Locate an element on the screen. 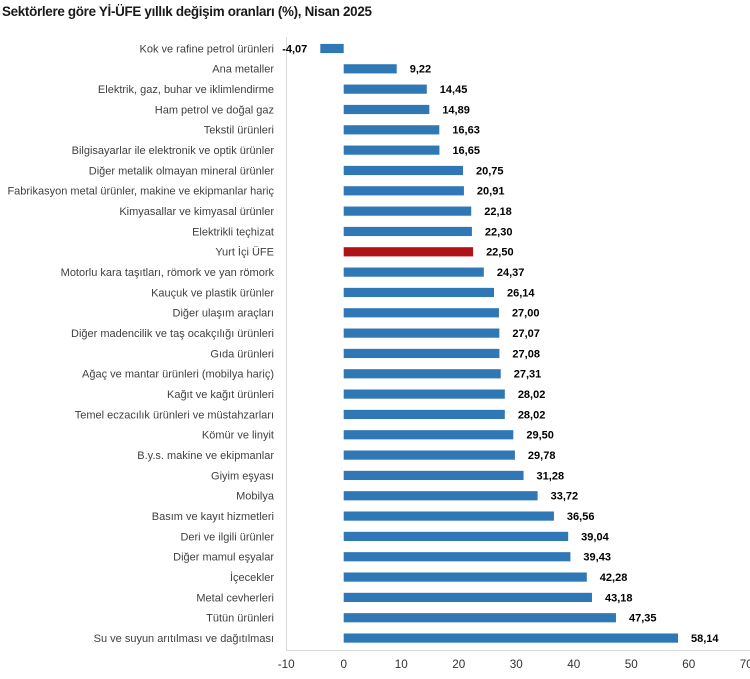 This screenshot has height=679, width=750. svg-text: 16,65 is located at coordinates (466, 151).